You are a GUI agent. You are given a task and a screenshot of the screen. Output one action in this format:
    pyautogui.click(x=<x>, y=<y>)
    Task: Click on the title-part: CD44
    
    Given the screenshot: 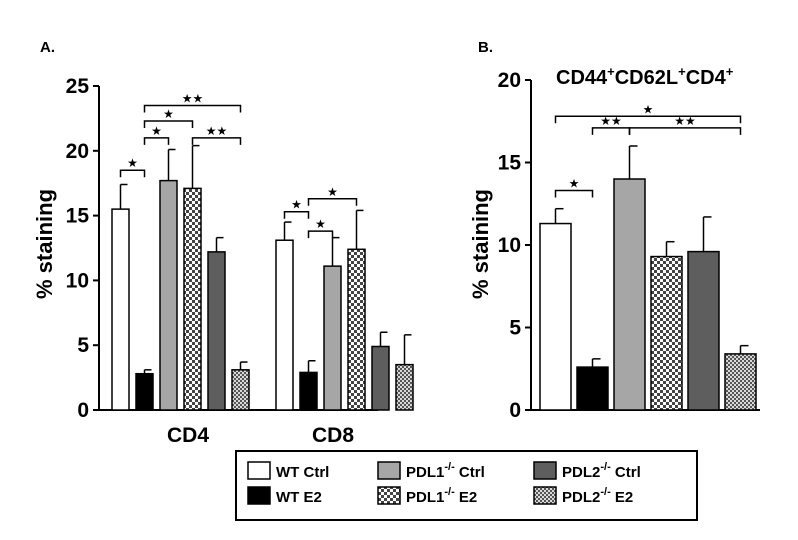 What is the action you would take?
    pyautogui.click(x=582, y=78)
    